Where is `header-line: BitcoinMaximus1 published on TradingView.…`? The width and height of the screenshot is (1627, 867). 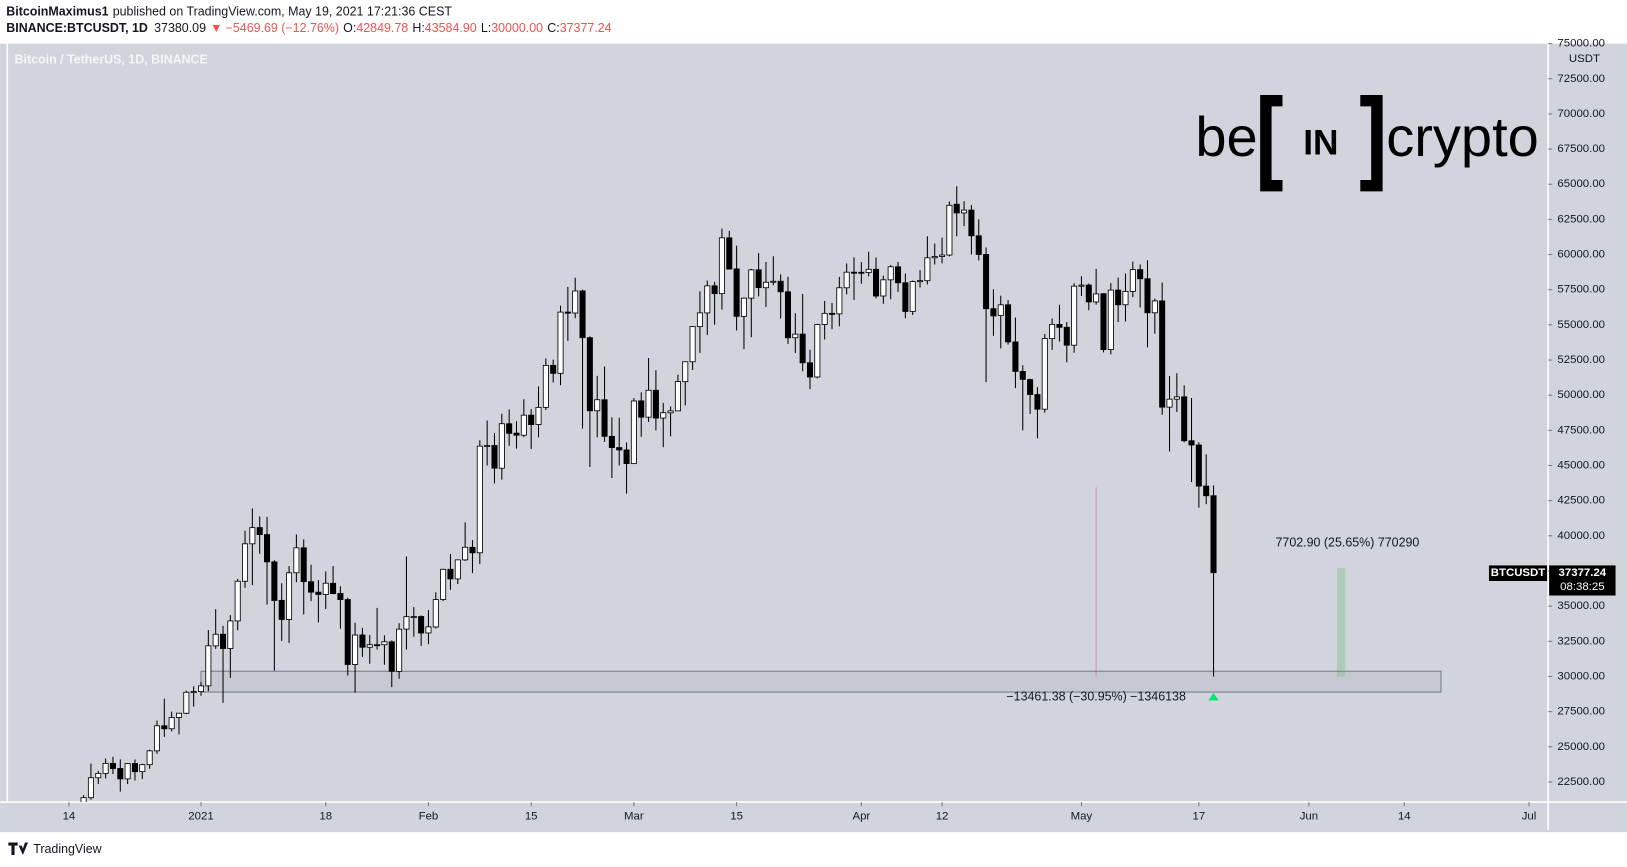 header-line: BitcoinMaximus1 published on TradingView.… is located at coordinates (229, 12).